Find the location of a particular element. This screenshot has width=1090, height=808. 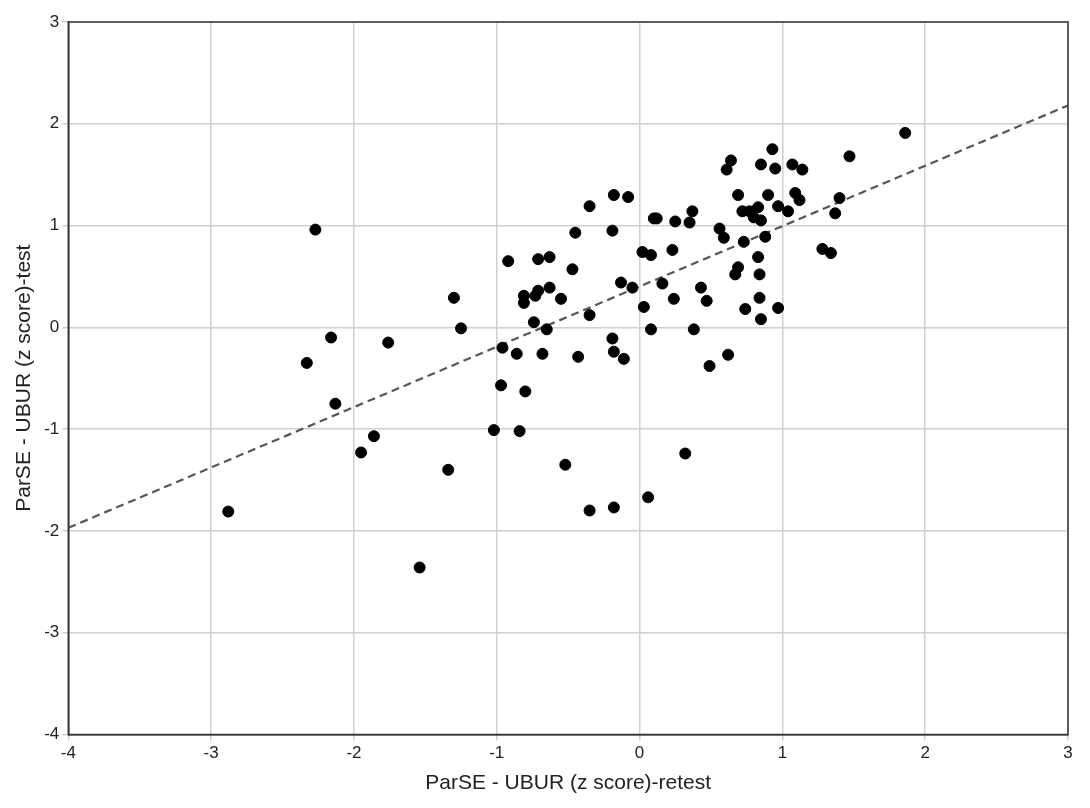

x-tick-label: -2 is located at coordinates (354, 753).